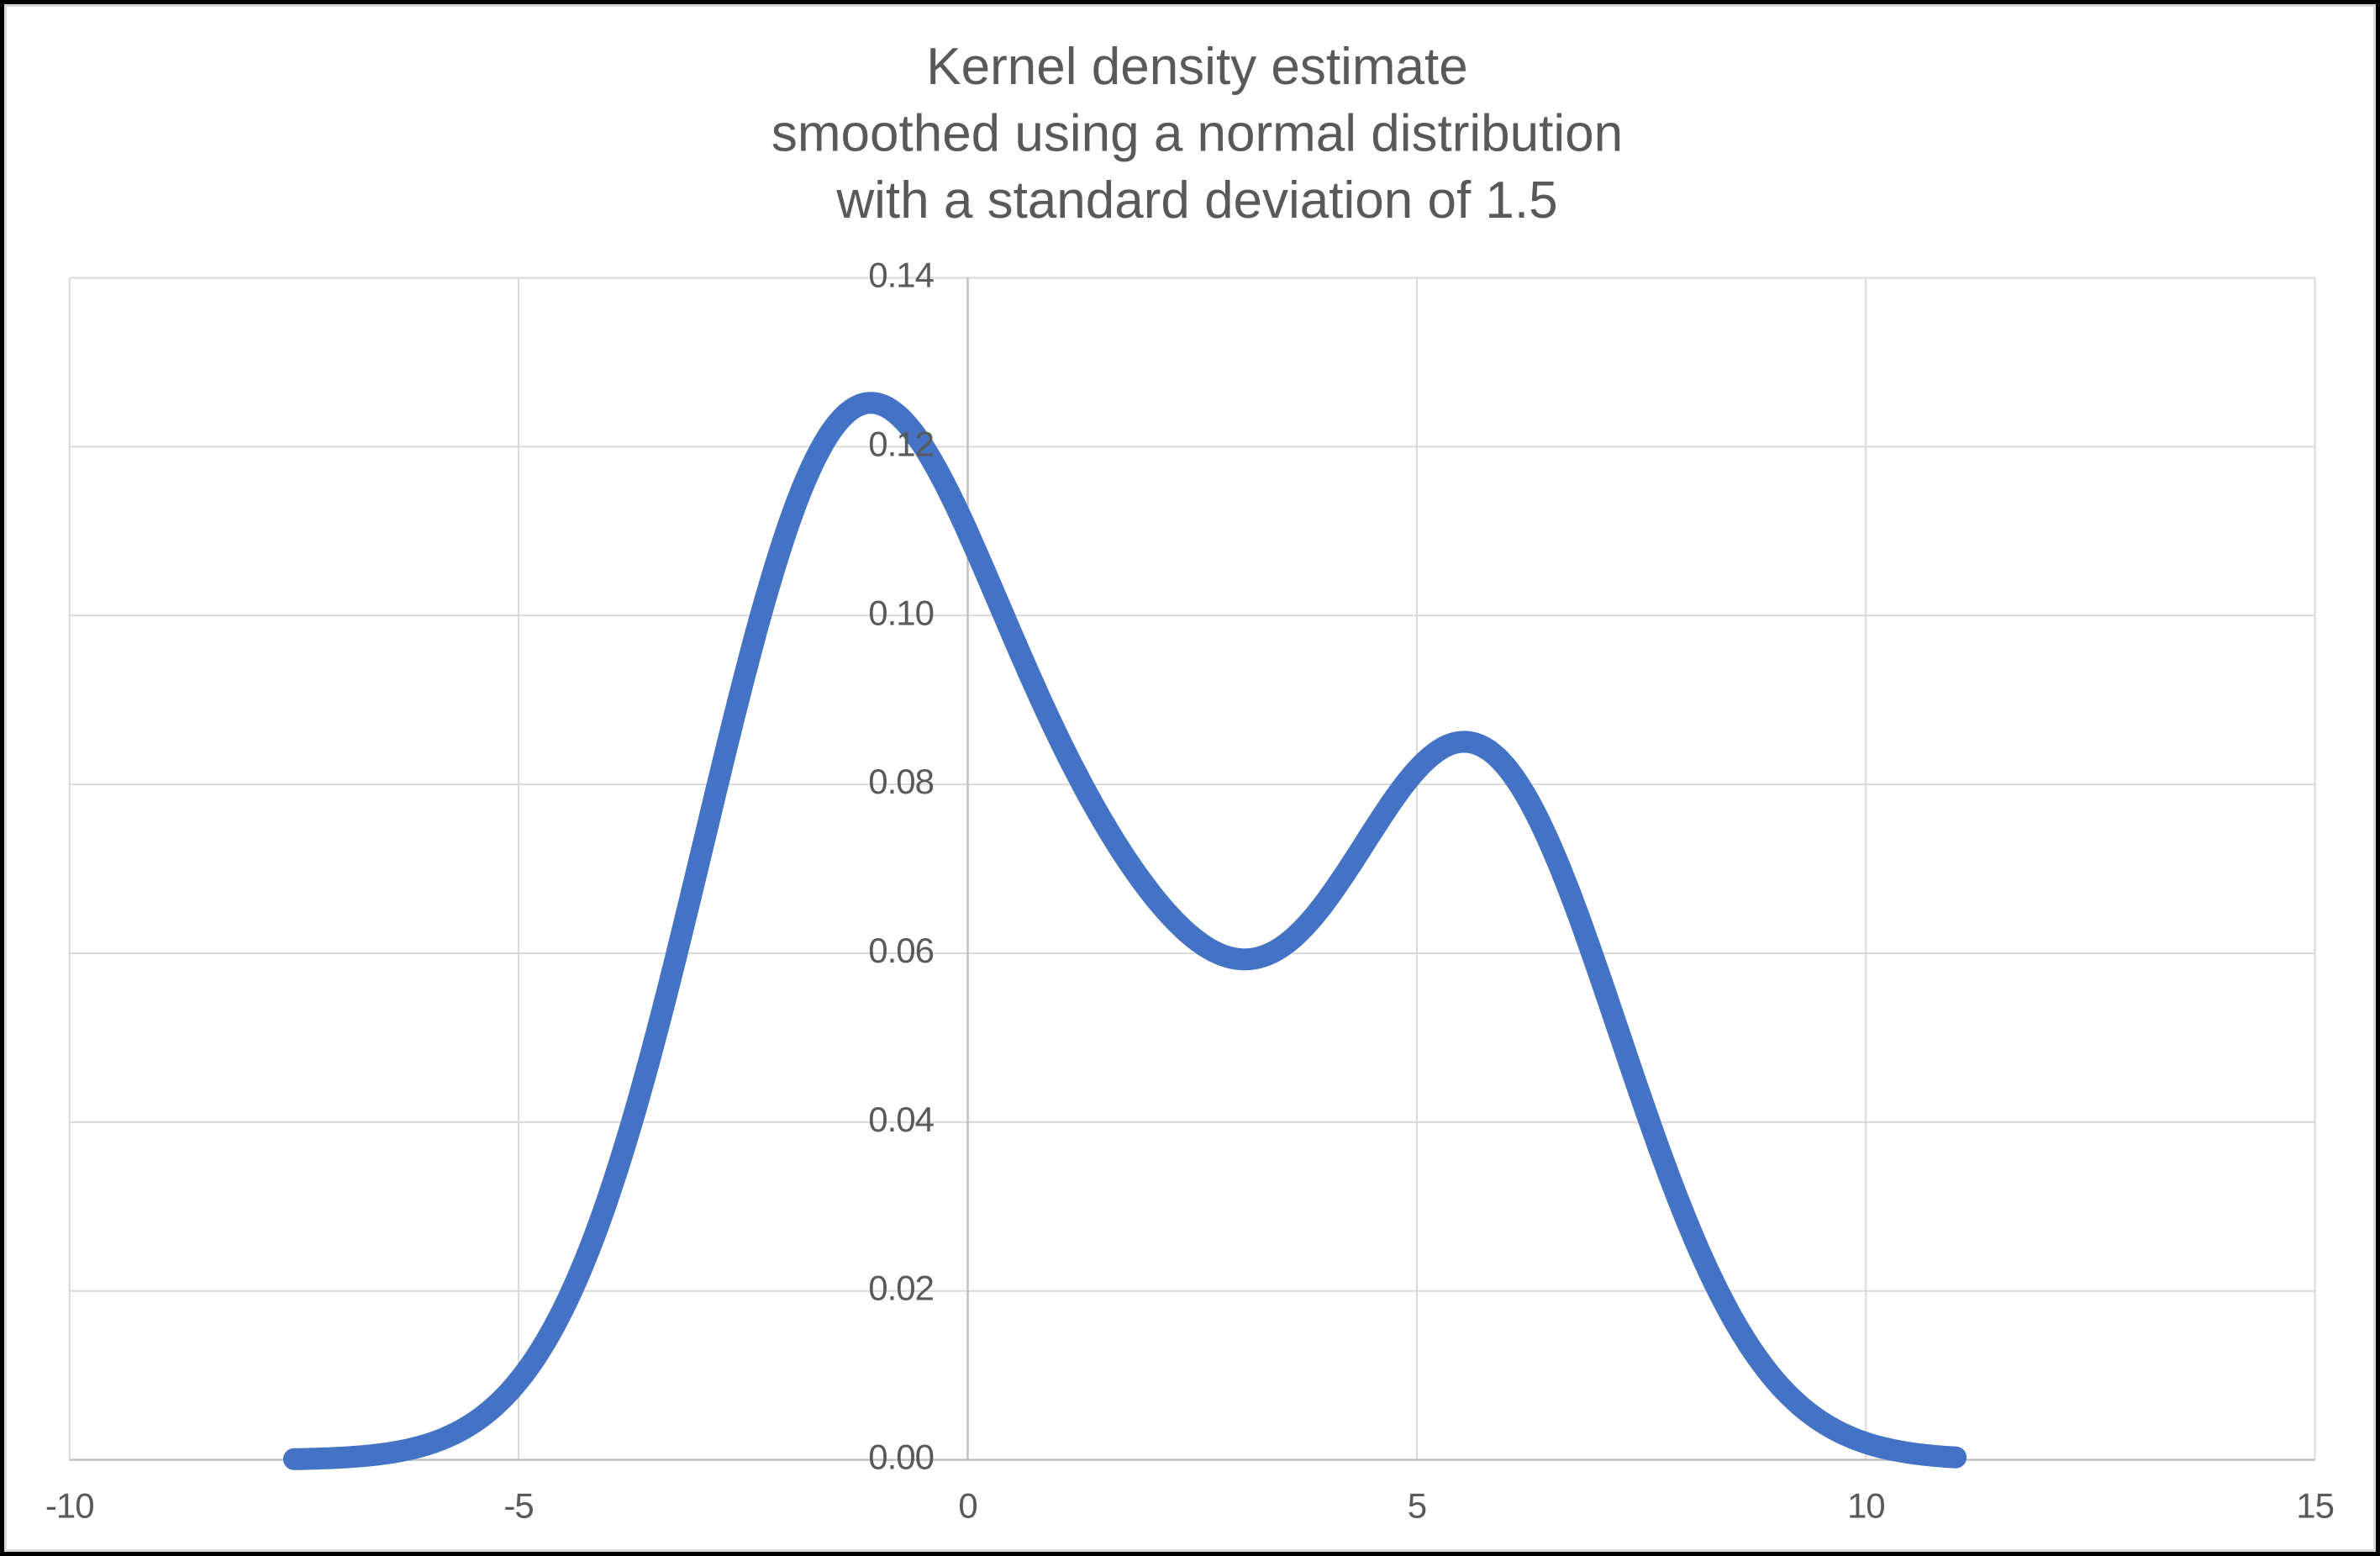  What do you see at coordinates (901, 1288) in the screenshot?
I see `svg-text: 0.02` at bounding box center [901, 1288].